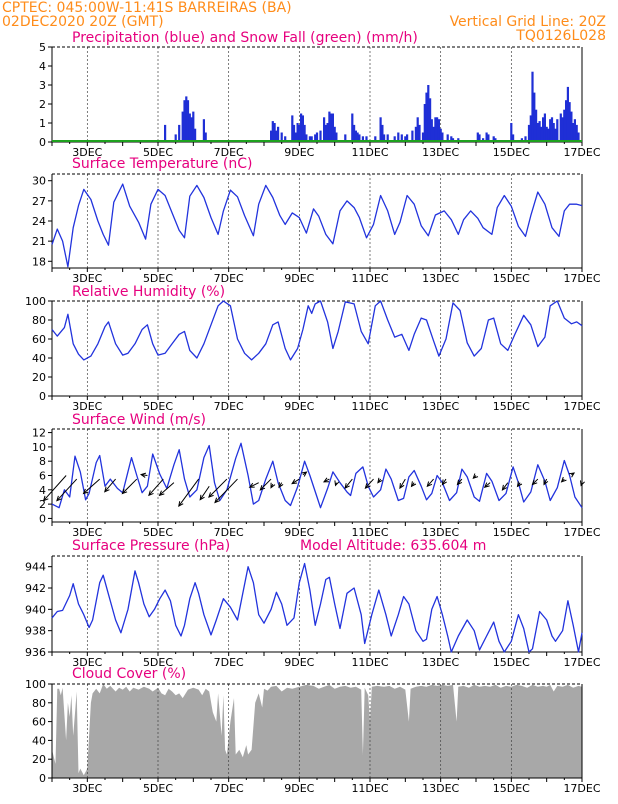  I want to click on header-location: CPTEC: 045:00W-11:41S BARREIRAS (BA), so click(147, 8).